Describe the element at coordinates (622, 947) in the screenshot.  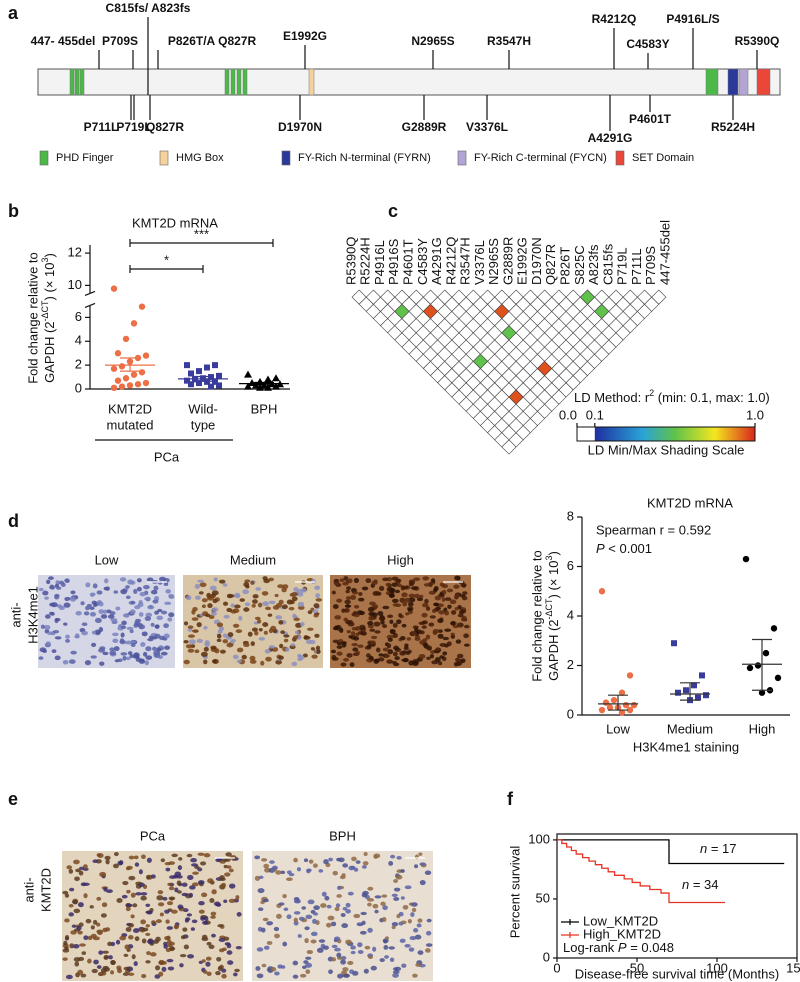
I see `annotation-part: P` at that location.